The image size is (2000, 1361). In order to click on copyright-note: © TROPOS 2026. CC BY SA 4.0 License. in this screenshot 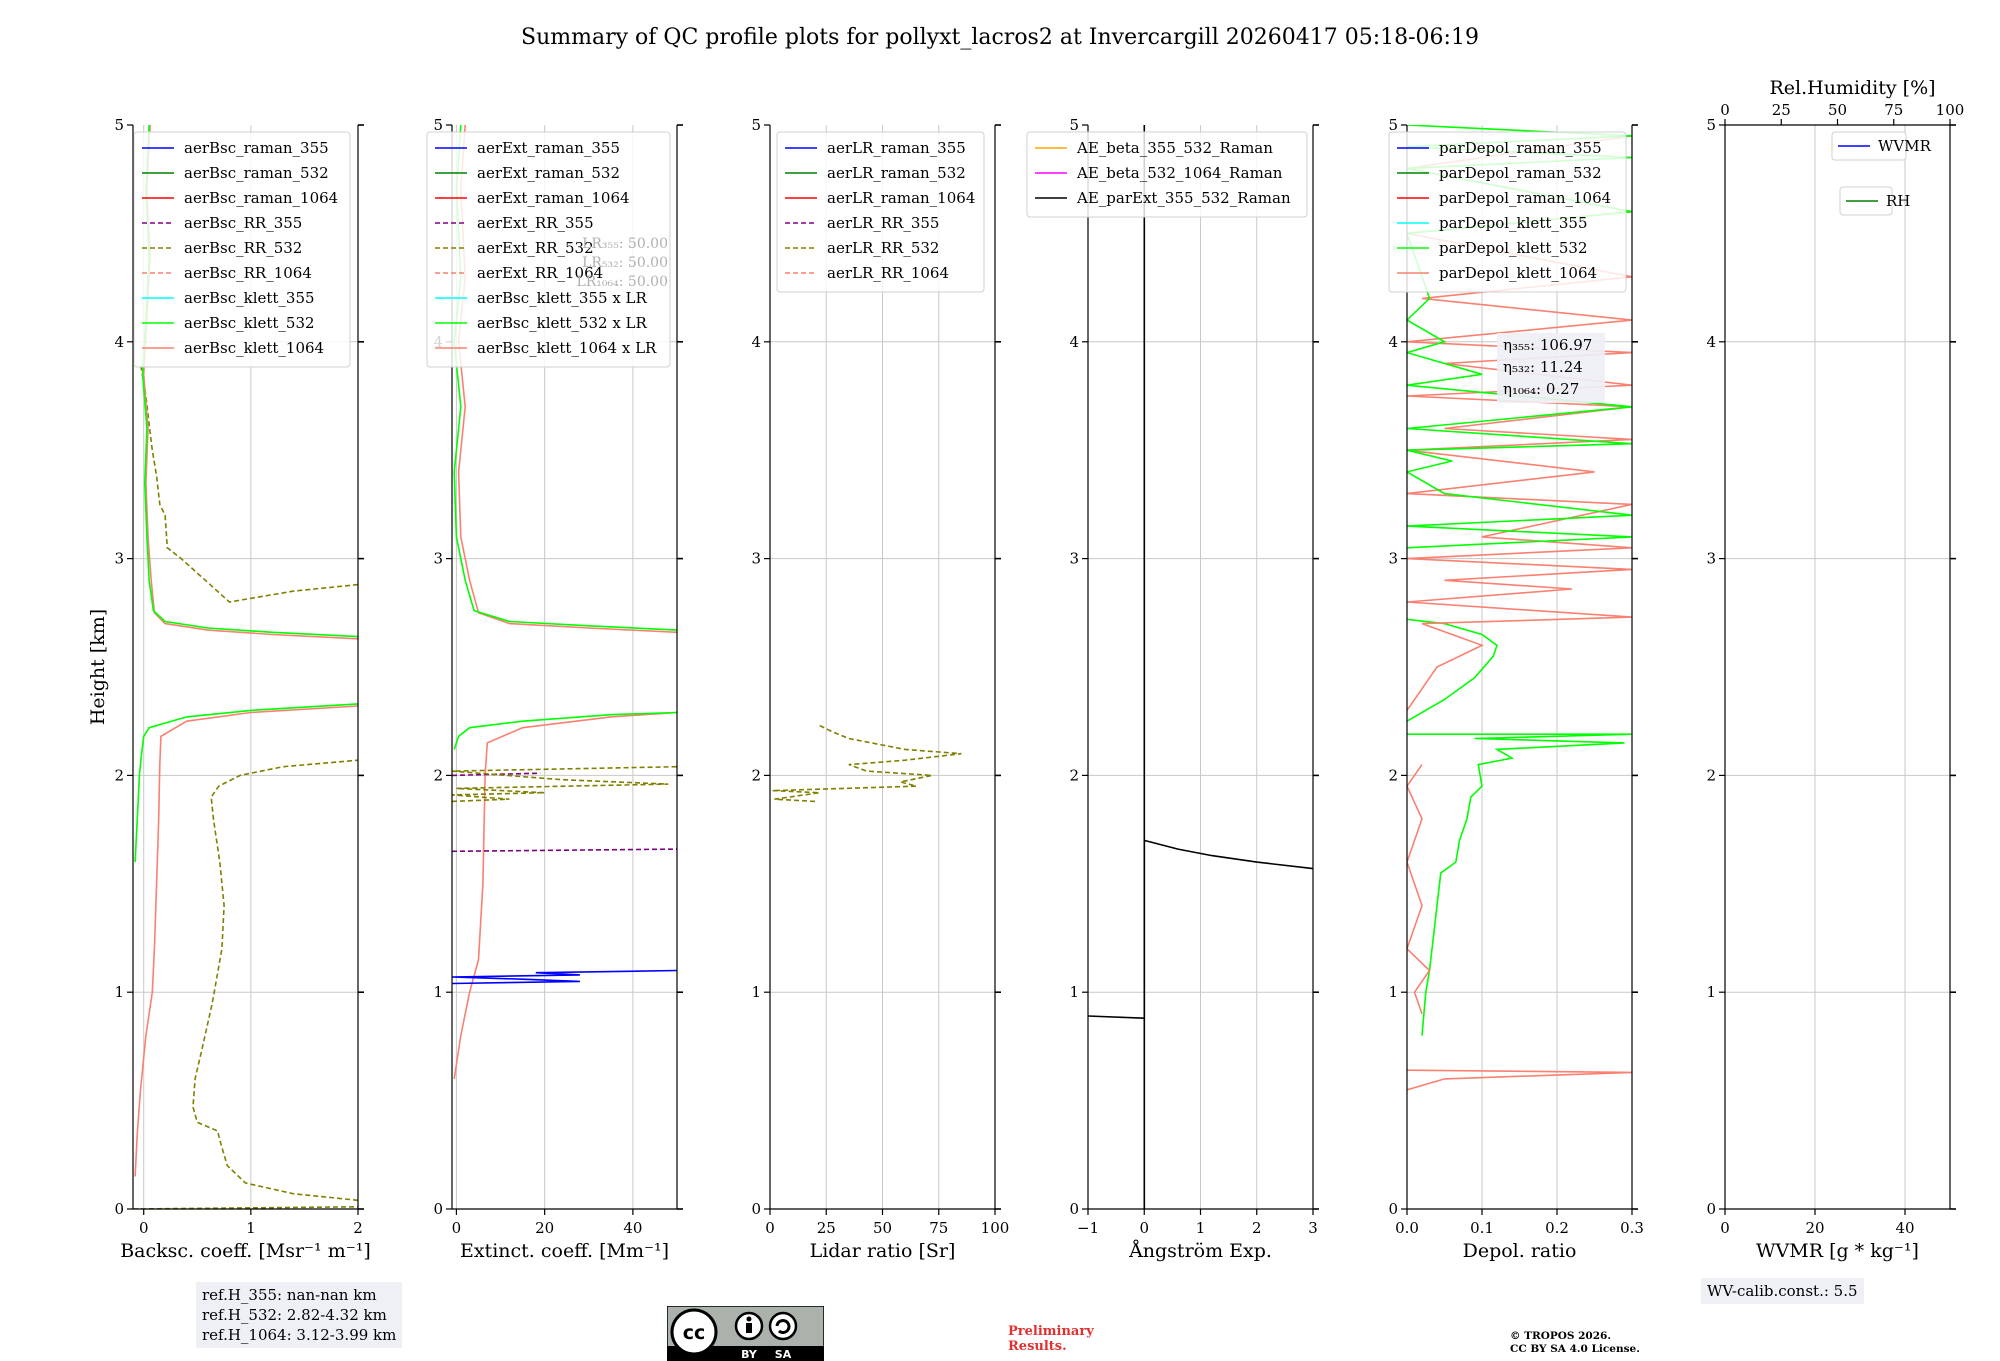, I will do `click(1575, 1343)`.